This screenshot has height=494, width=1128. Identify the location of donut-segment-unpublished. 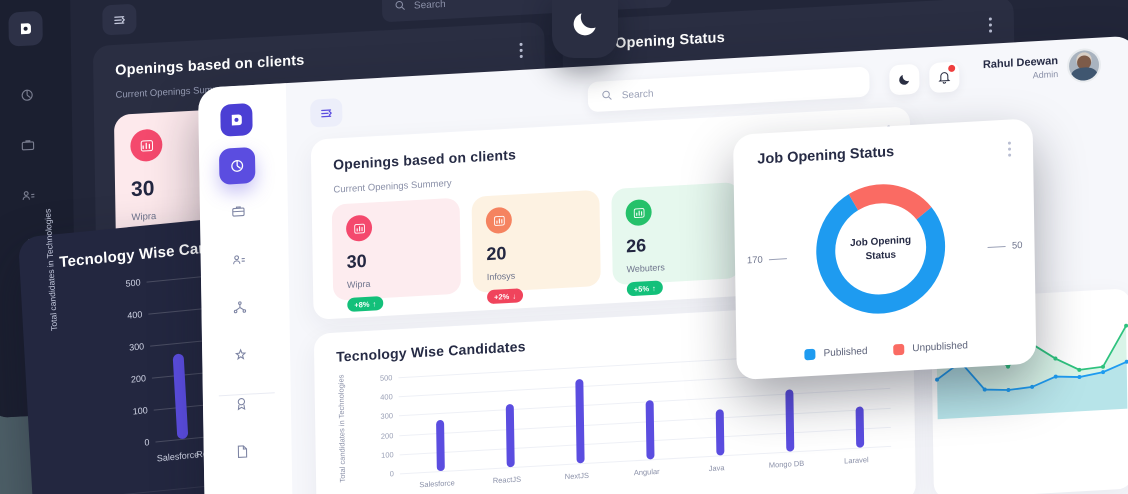
(890, 202).